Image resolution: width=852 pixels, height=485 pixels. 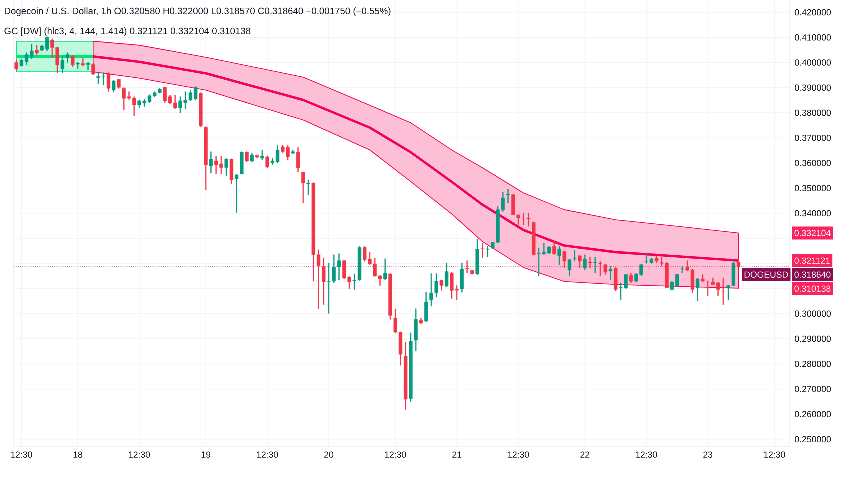 What do you see at coordinates (812, 261) in the screenshot?
I see `text: 0.321121` at bounding box center [812, 261].